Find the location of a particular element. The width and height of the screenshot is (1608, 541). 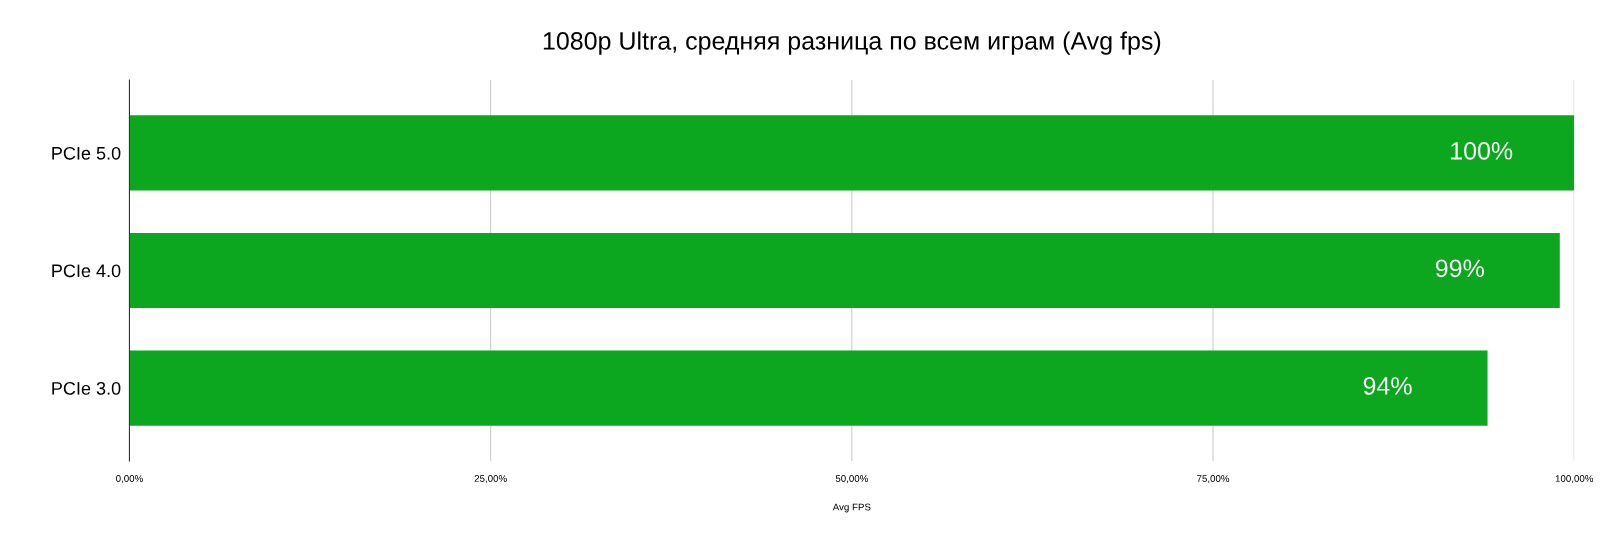

data-label: 99% is located at coordinates (1459, 268).